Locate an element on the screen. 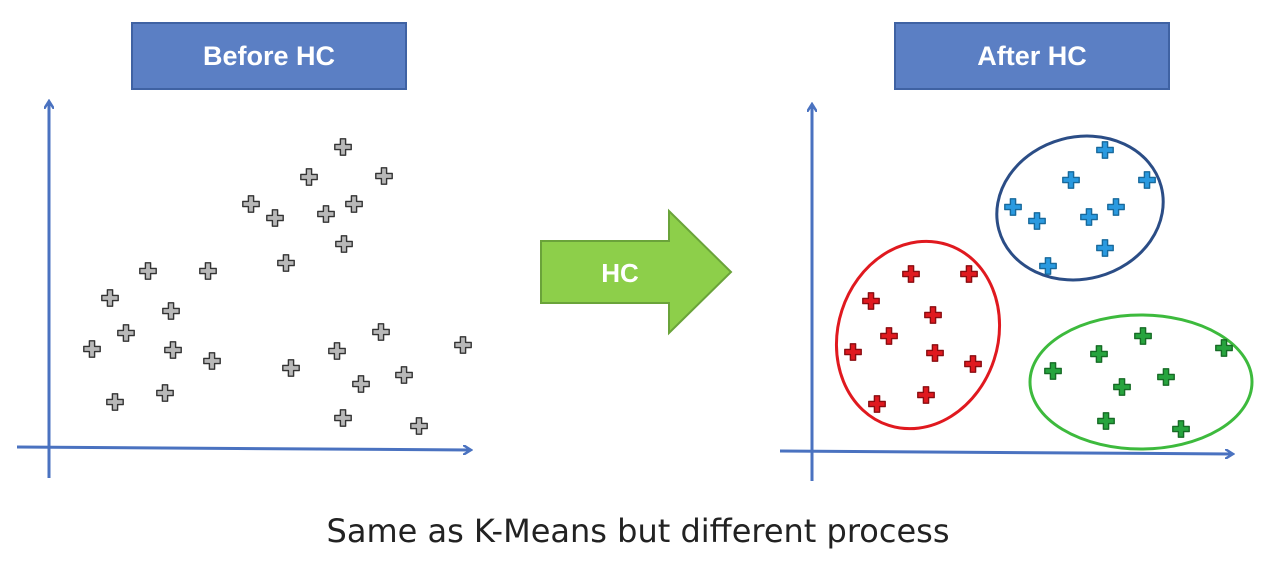  process-arrow: HC is located at coordinates (636, 272).